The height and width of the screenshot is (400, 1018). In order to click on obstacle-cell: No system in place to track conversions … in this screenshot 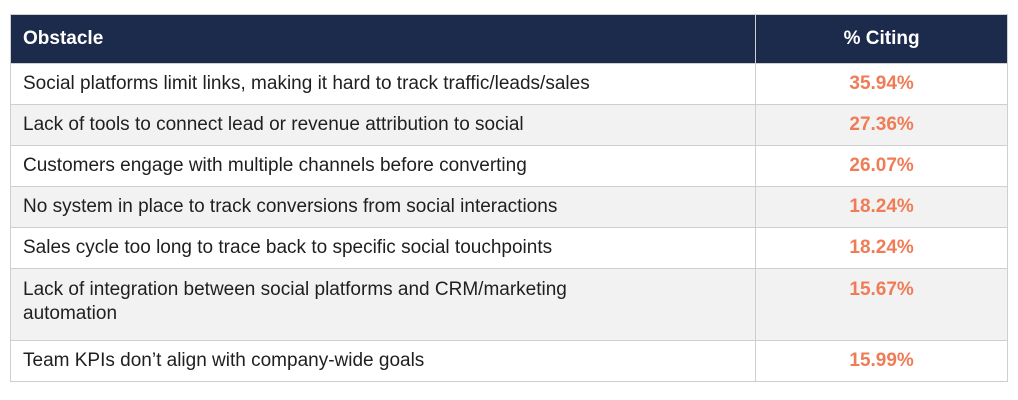, I will do `click(383, 207)`.